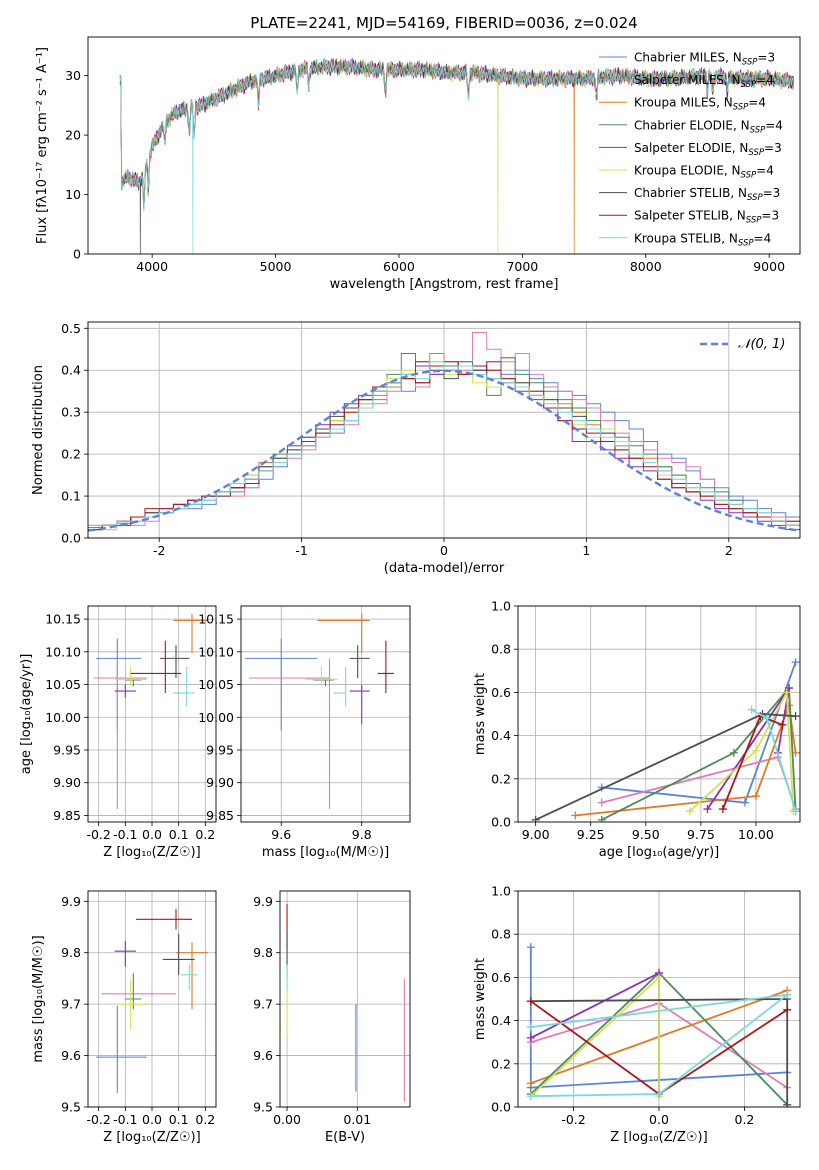  What do you see at coordinates (702, 239) in the screenshot?
I see `legend-label: Kroupa STELIB, NSSP=4` at bounding box center [702, 239].